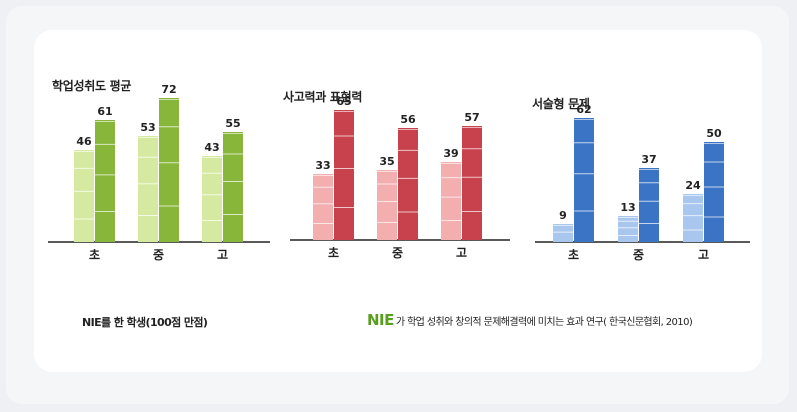 Image resolution: width=797 pixels, height=412 pixels. What do you see at coordinates (563, 233) in the screenshot?
I see `bar-c3-초-s1` at bounding box center [563, 233].